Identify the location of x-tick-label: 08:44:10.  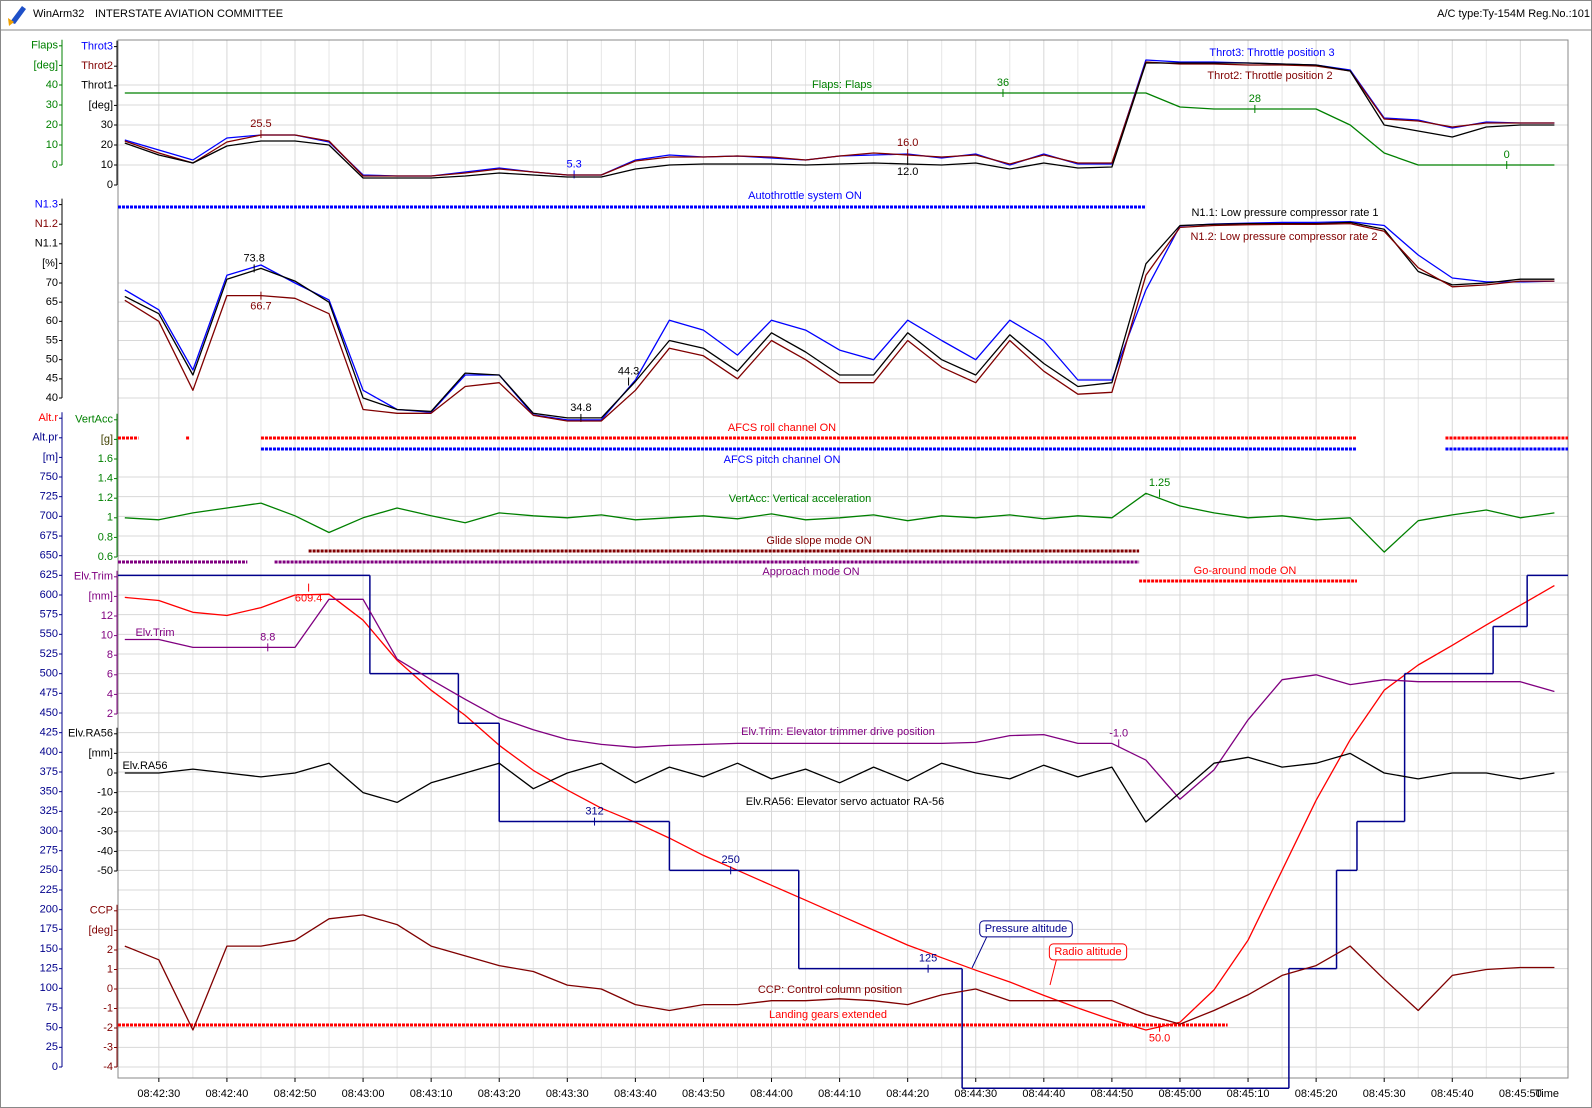
(839, 1094).